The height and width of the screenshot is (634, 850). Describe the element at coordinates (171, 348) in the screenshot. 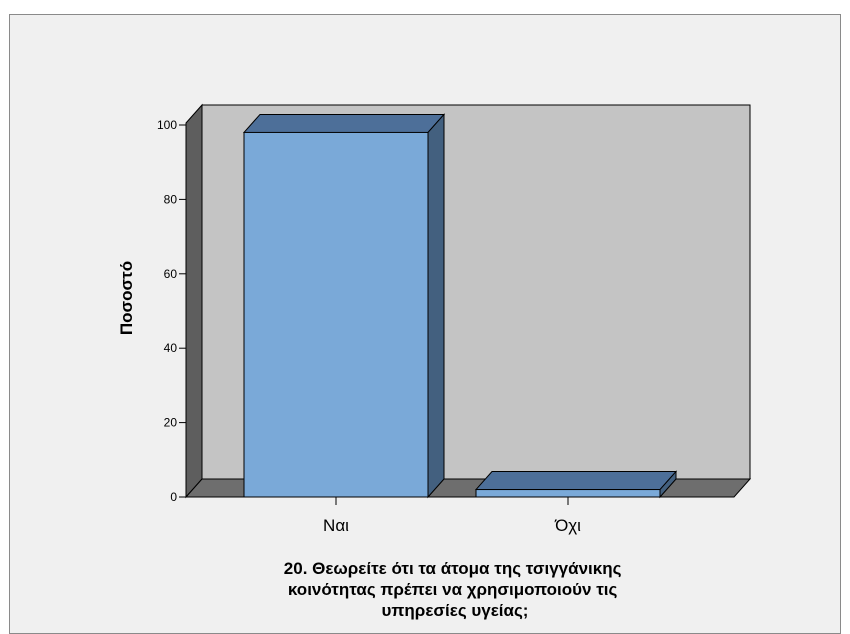

I see `y-tick-label: 40` at that location.